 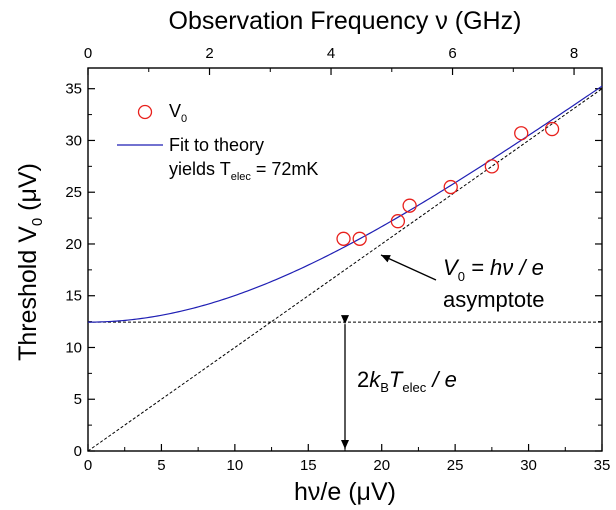 What do you see at coordinates (28, 293) in the screenshot?
I see `left-axis-title-base: Threshold V` at bounding box center [28, 293].